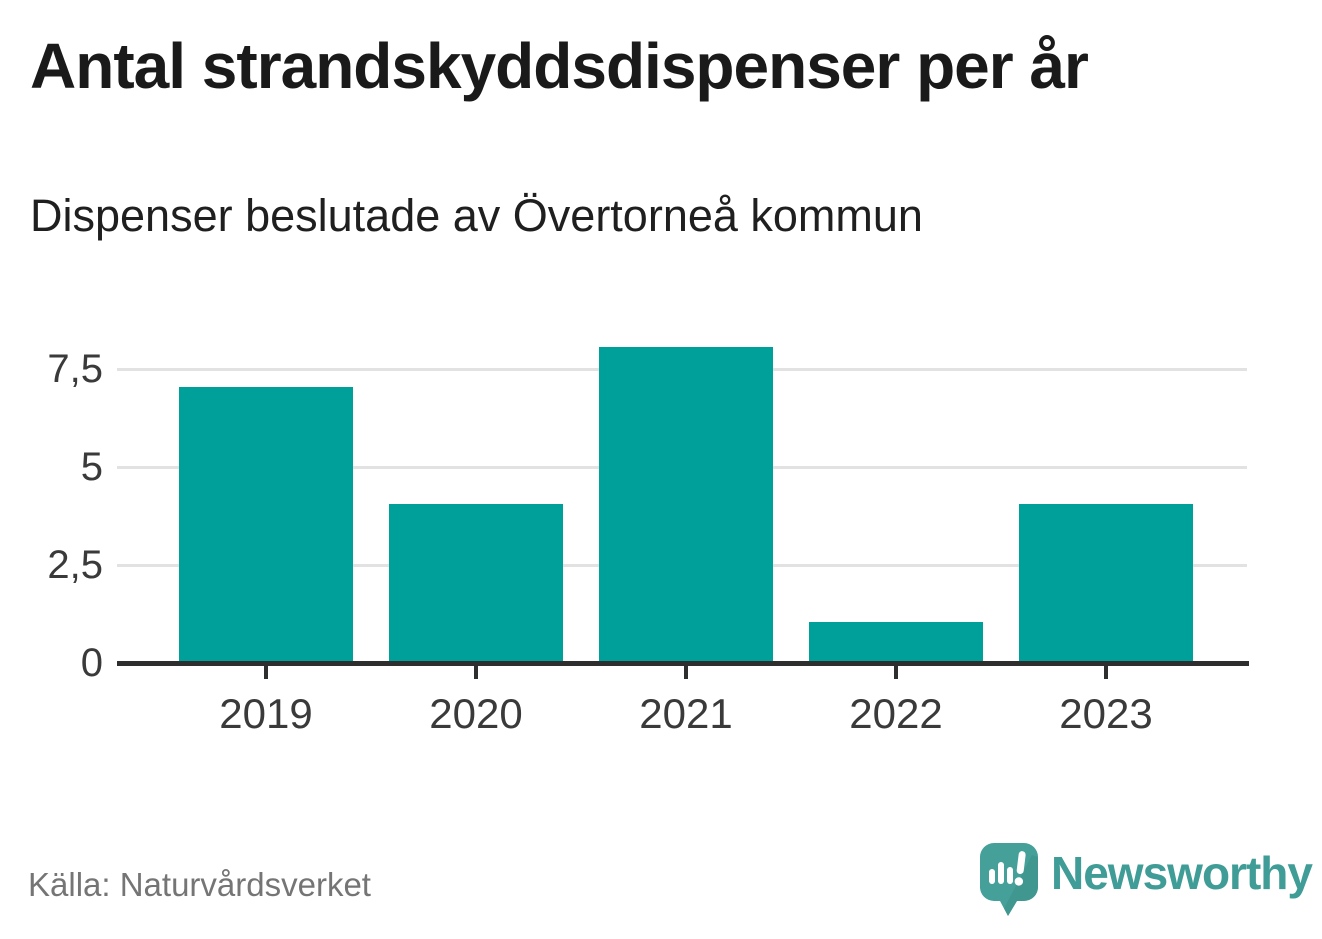  Describe the element at coordinates (686, 713) in the screenshot. I see `x-axis-label-2021: 2021` at that location.